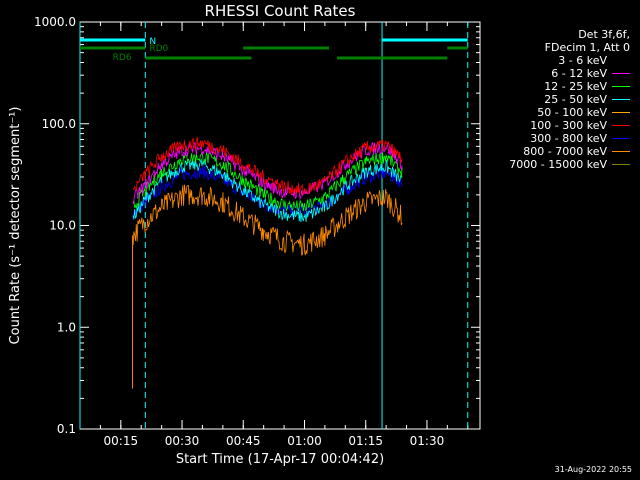 This screenshot has width=640, height=480. I want to click on x-tick-label: 00:15, so click(121, 441).